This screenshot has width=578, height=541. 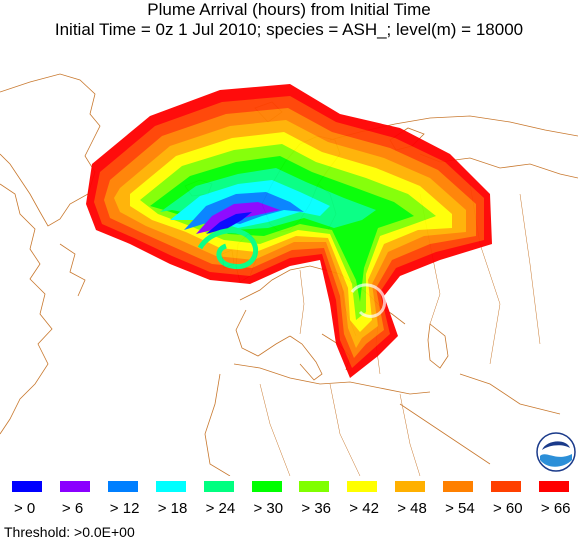 What do you see at coordinates (364, 508) in the screenshot?
I see `legend-label: > 42` at bounding box center [364, 508].